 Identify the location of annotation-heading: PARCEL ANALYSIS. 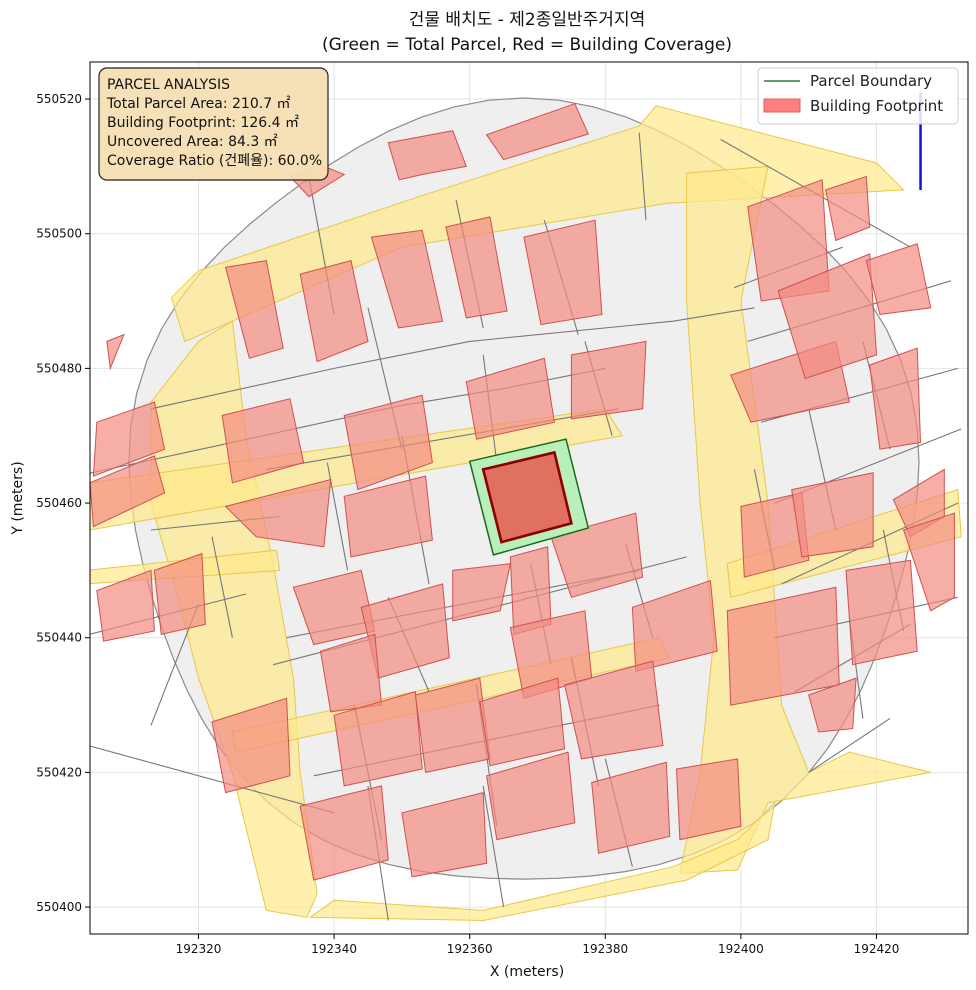
(168, 85).